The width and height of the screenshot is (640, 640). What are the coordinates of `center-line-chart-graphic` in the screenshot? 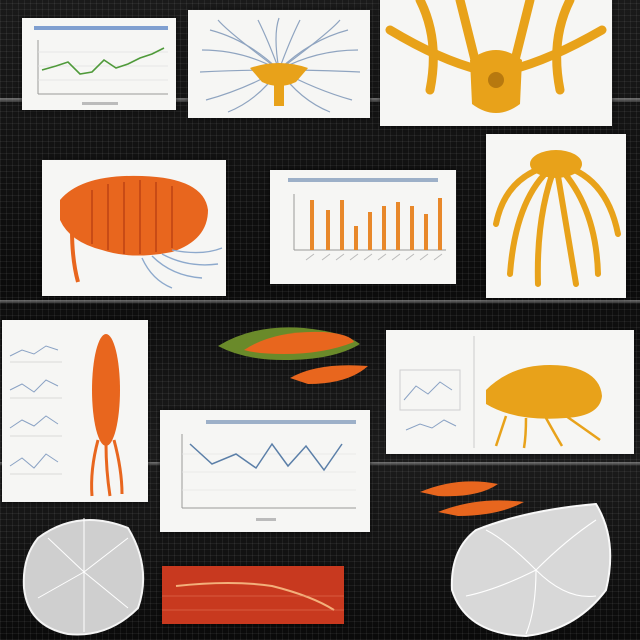 It's located at (268, 470).